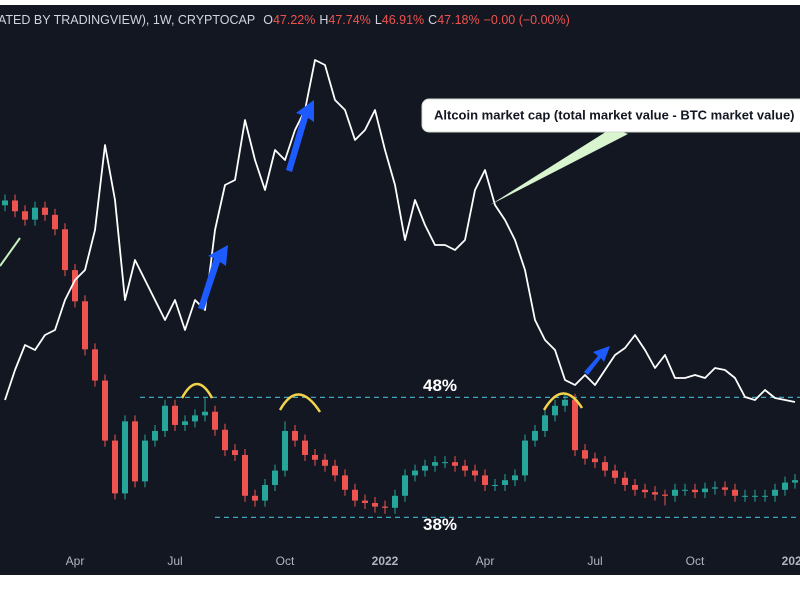 The height and width of the screenshot is (600, 800). What do you see at coordinates (294, 20) in the screenshot?
I see `field-value: 47.22%` at bounding box center [294, 20].